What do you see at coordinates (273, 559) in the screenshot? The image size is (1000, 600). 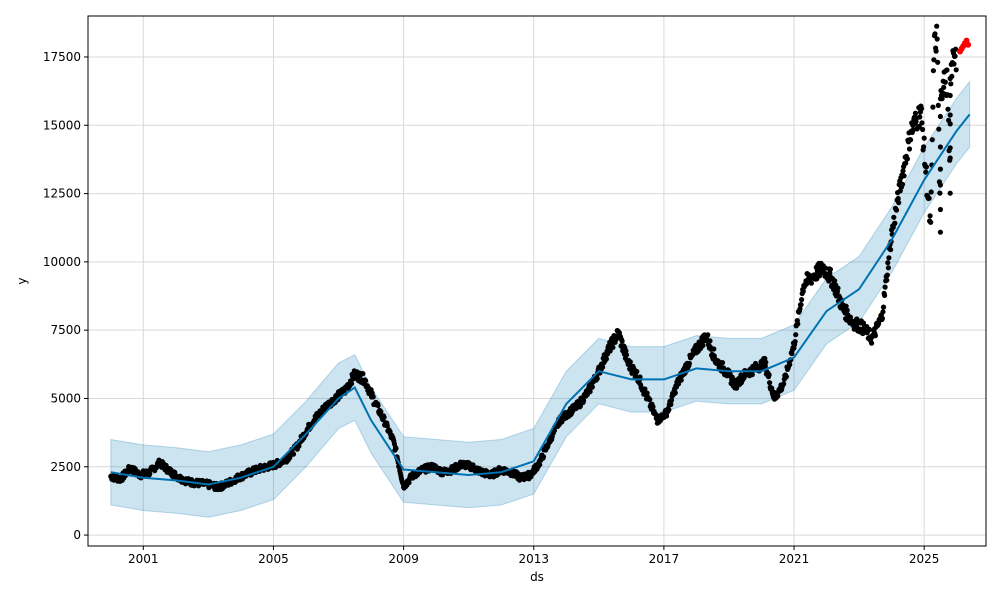 I see `x-tick-label: 2005` at bounding box center [273, 559].